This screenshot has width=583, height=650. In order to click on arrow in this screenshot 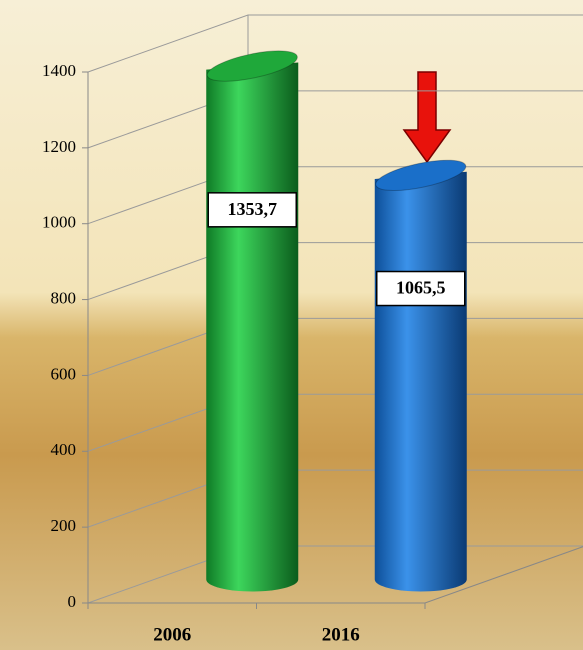, I will do `click(427, 117)`.